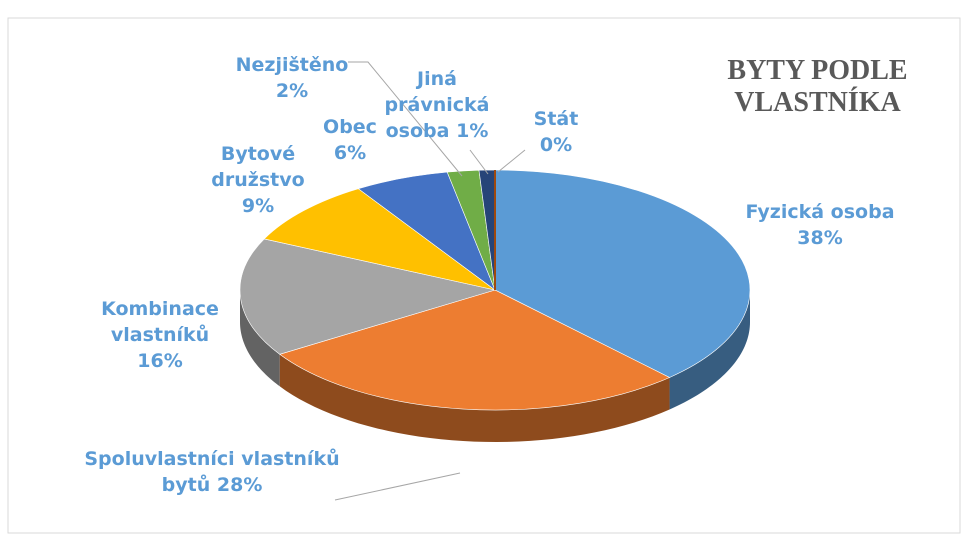  I want to click on data-label: Spoluvlastníci vlastníků bytů 28%, so click(212, 472).